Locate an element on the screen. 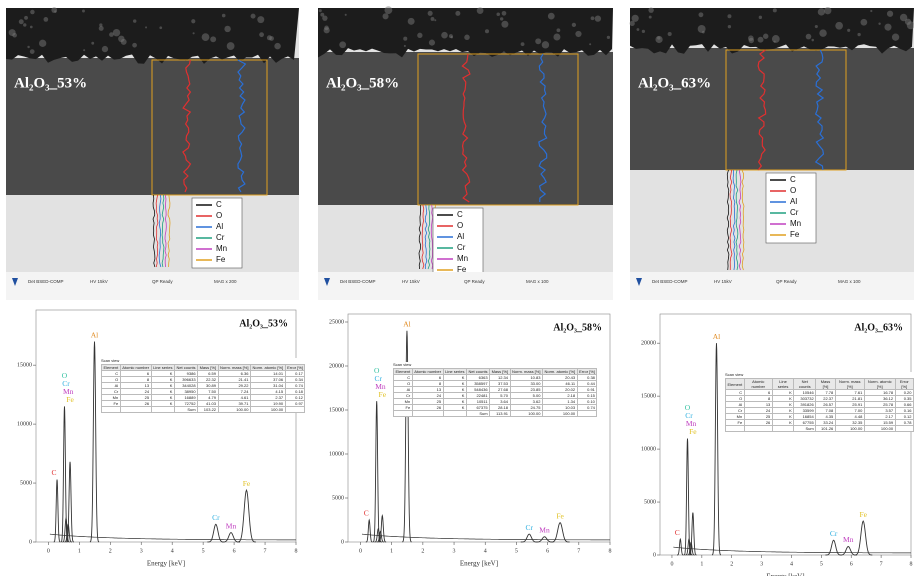 The image size is (914, 576). legend-box is located at coordinates (458, 243).